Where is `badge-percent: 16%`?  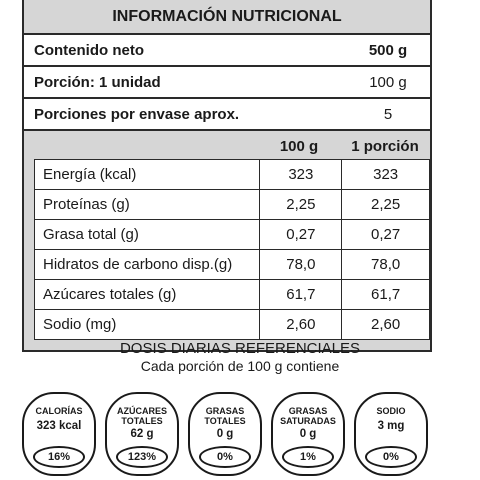
badge-percent: 16% is located at coordinates (59, 457).